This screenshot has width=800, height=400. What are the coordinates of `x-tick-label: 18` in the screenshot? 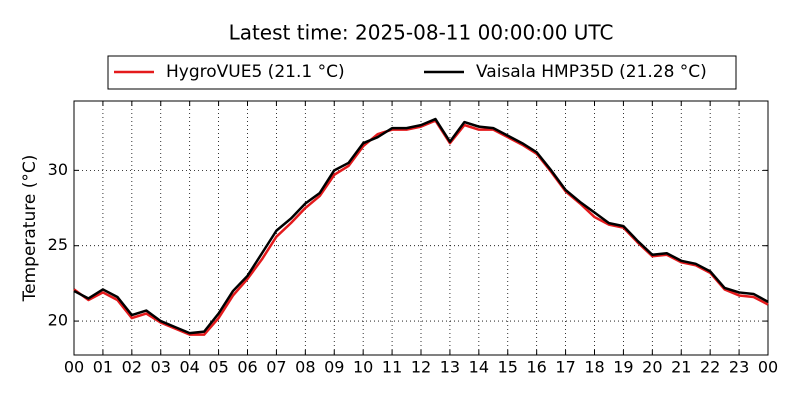 It's located at (594, 367).